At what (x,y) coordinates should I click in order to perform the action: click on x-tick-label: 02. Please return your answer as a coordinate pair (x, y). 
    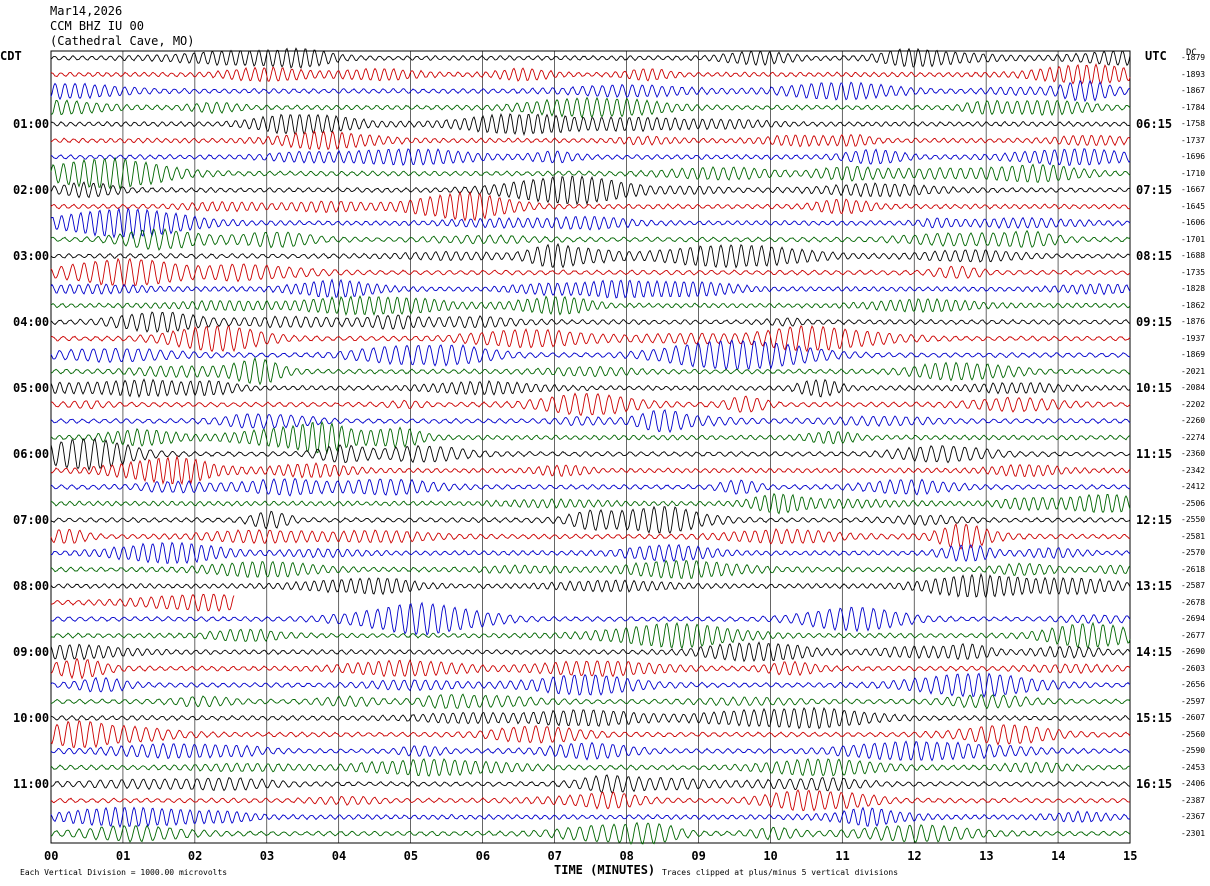
    Looking at the image, I should click on (195, 856).